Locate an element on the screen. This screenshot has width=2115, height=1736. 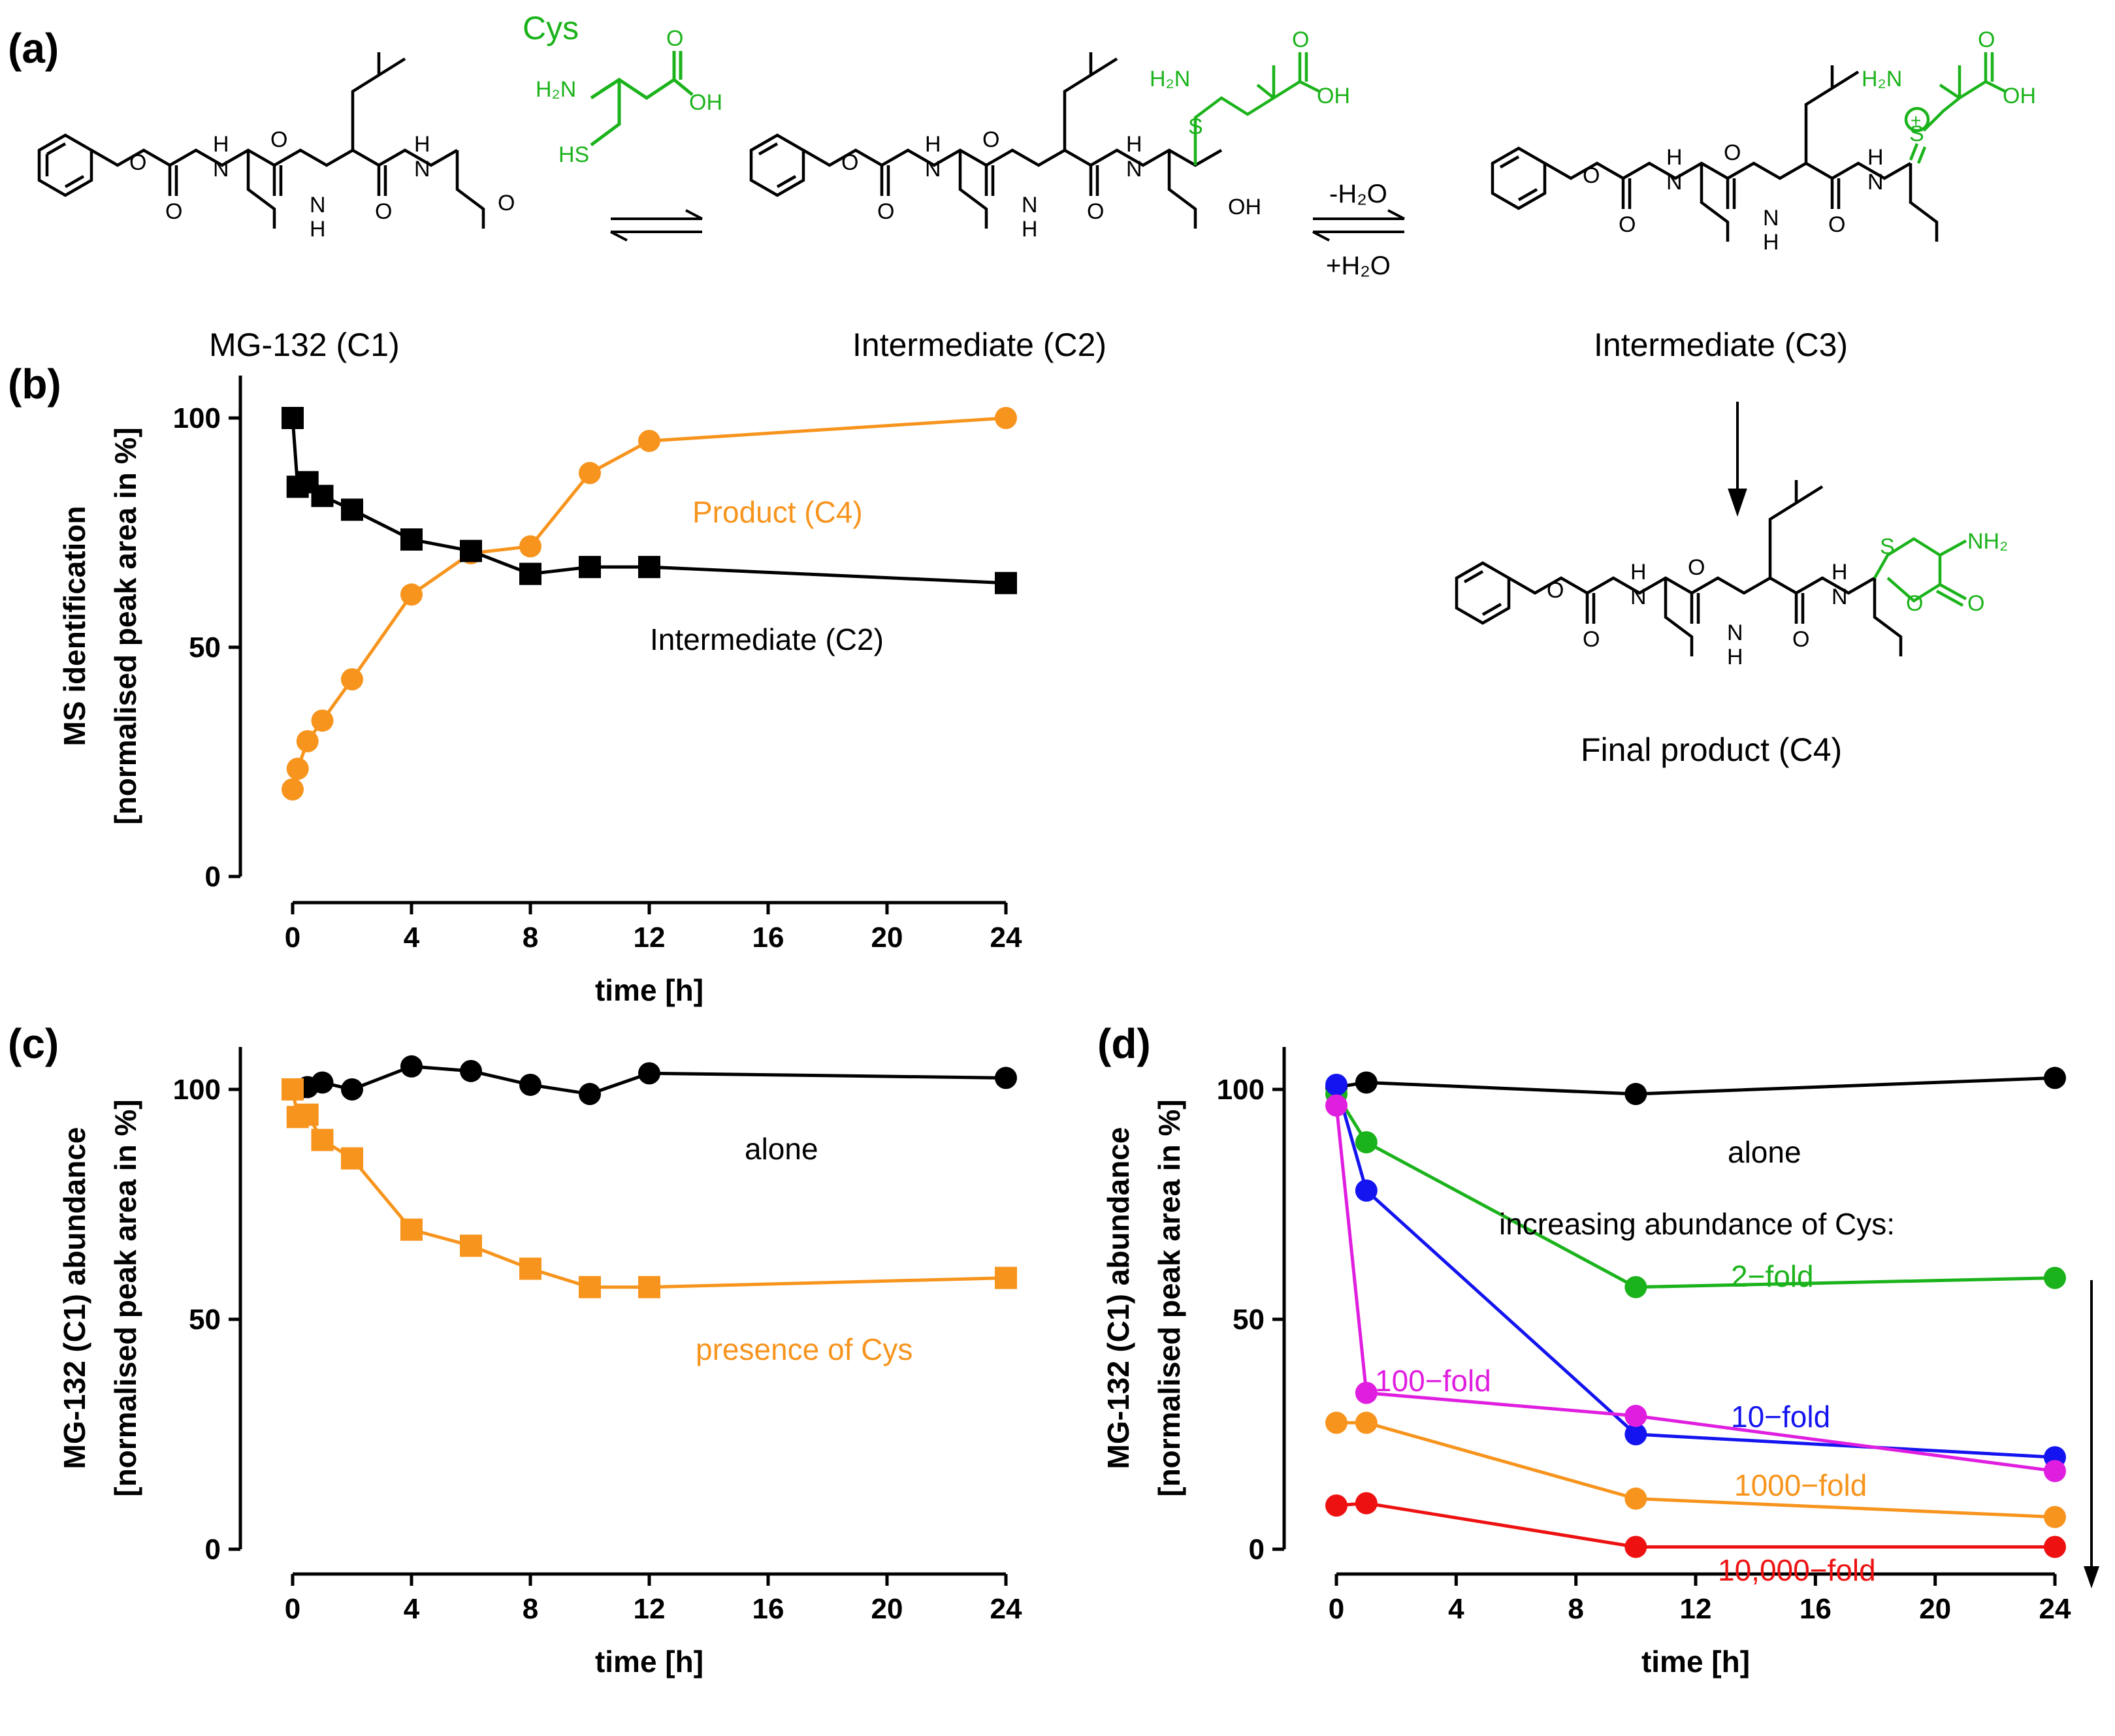
series-label: Intermediate (C2) is located at coordinates (767, 639).